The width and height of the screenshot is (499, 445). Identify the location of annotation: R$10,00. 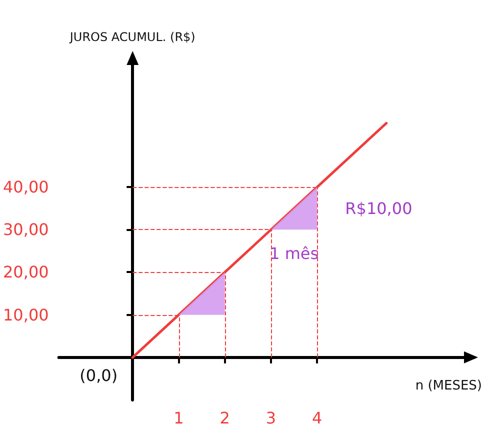
(378, 208).